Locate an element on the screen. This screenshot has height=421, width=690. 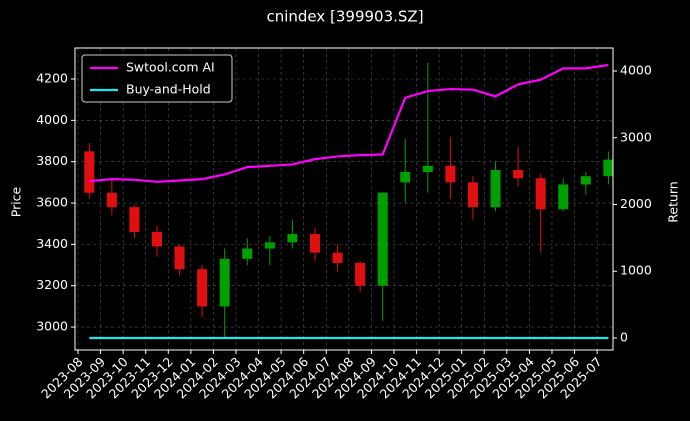
chart-title: cnindex [399903.SZ] is located at coordinates (344, 17).